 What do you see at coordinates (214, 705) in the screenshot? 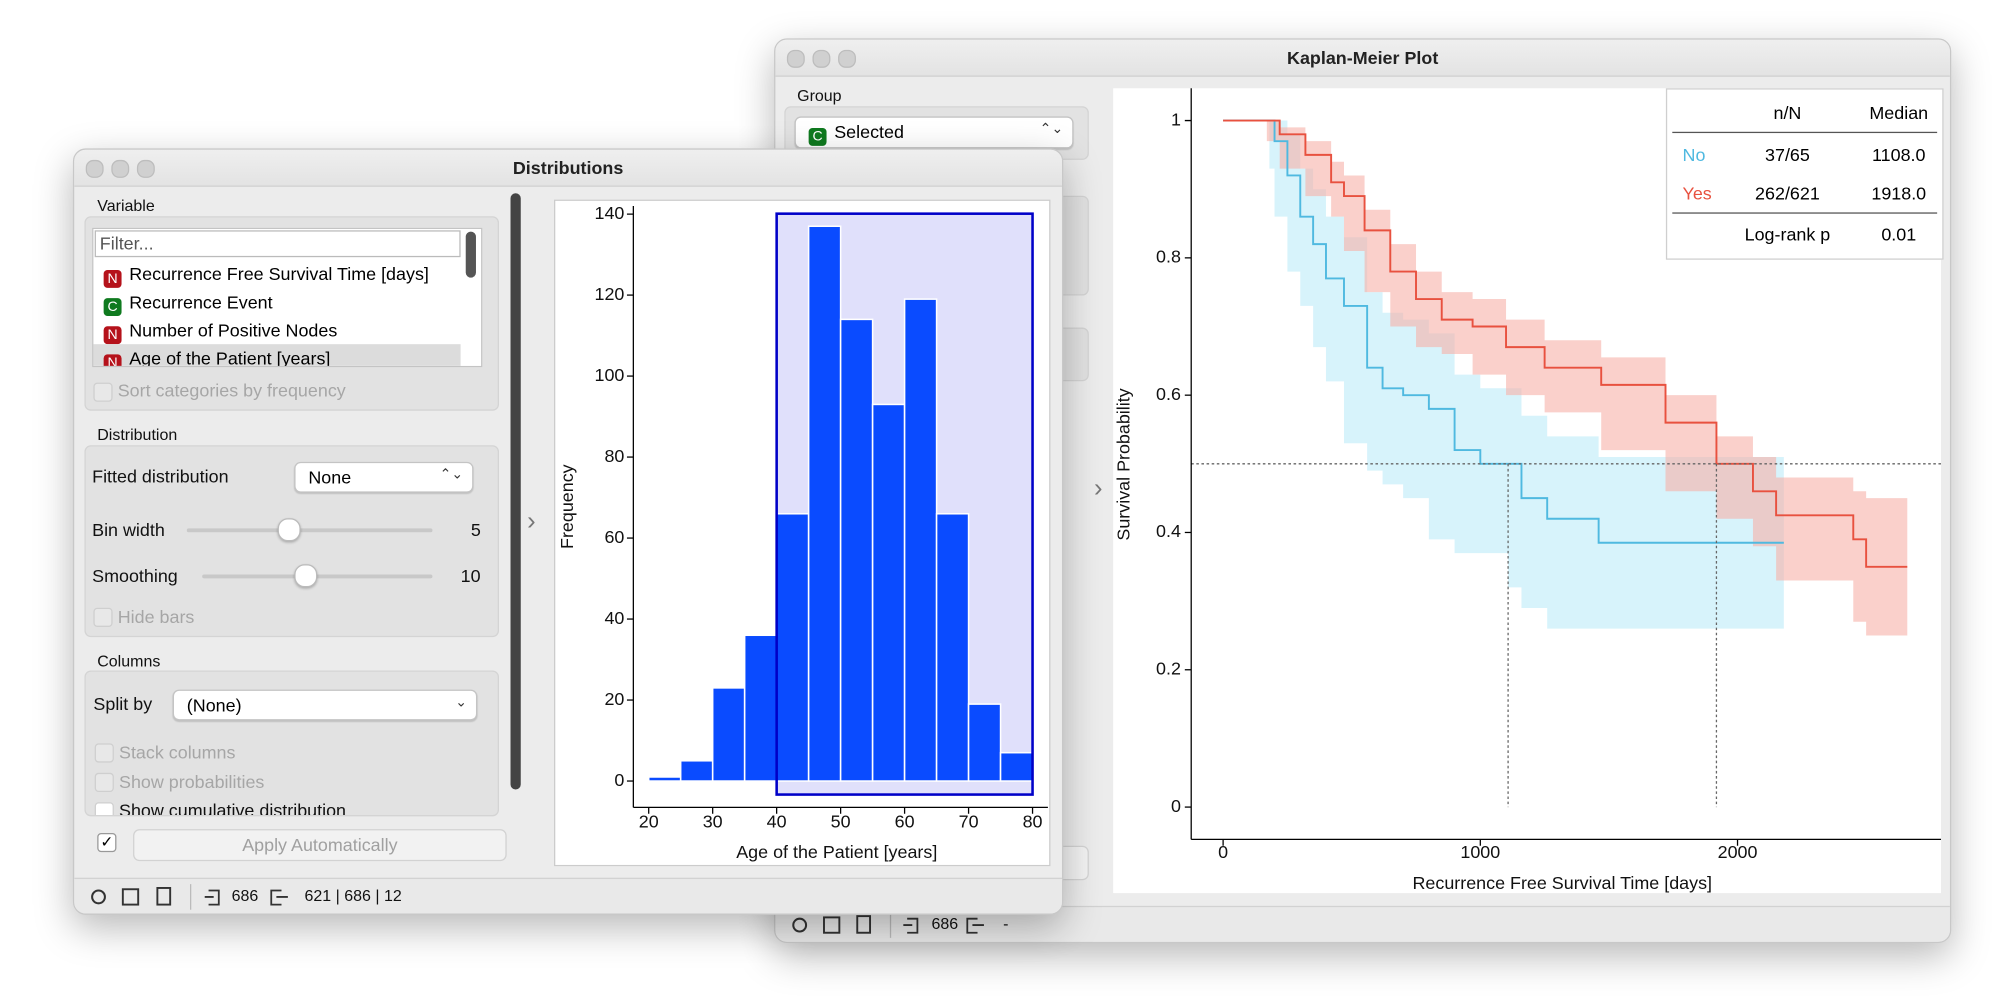
I see `combo-value: (None)` at bounding box center [214, 705].